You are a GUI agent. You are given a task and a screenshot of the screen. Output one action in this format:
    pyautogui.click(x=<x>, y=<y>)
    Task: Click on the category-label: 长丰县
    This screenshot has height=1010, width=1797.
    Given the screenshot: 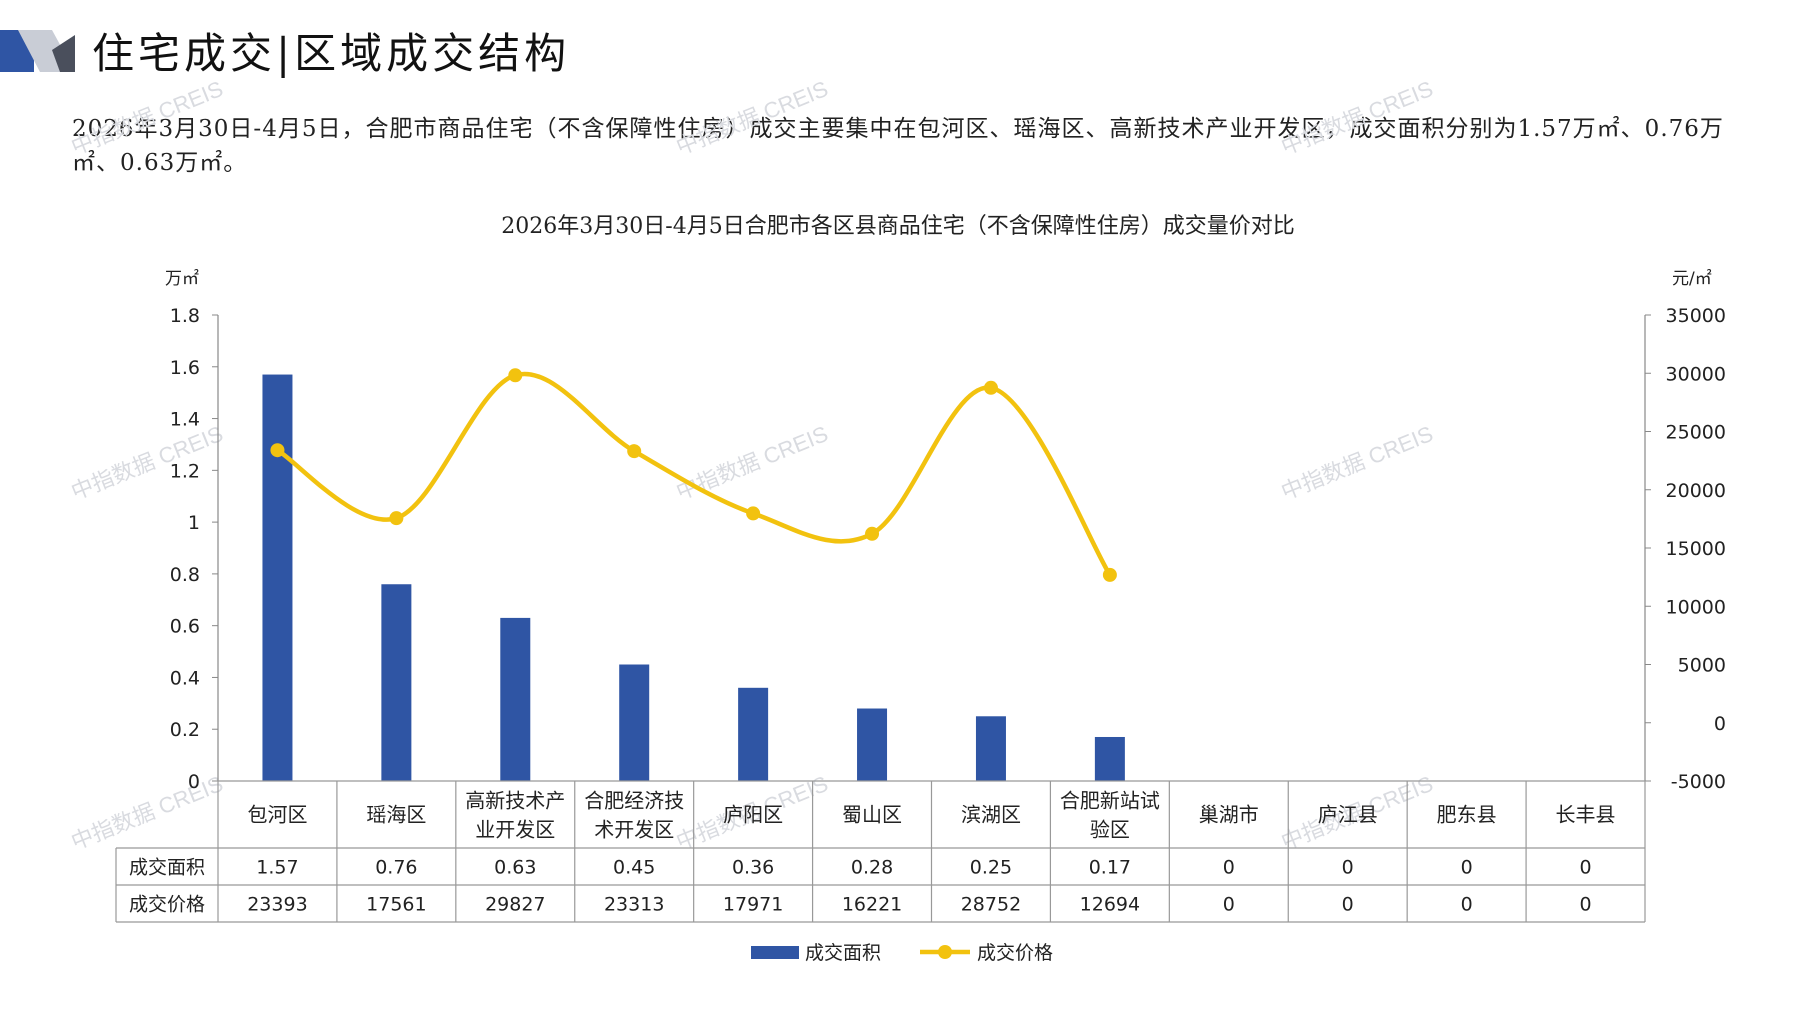 What is the action you would take?
    pyautogui.click(x=1586, y=815)
    